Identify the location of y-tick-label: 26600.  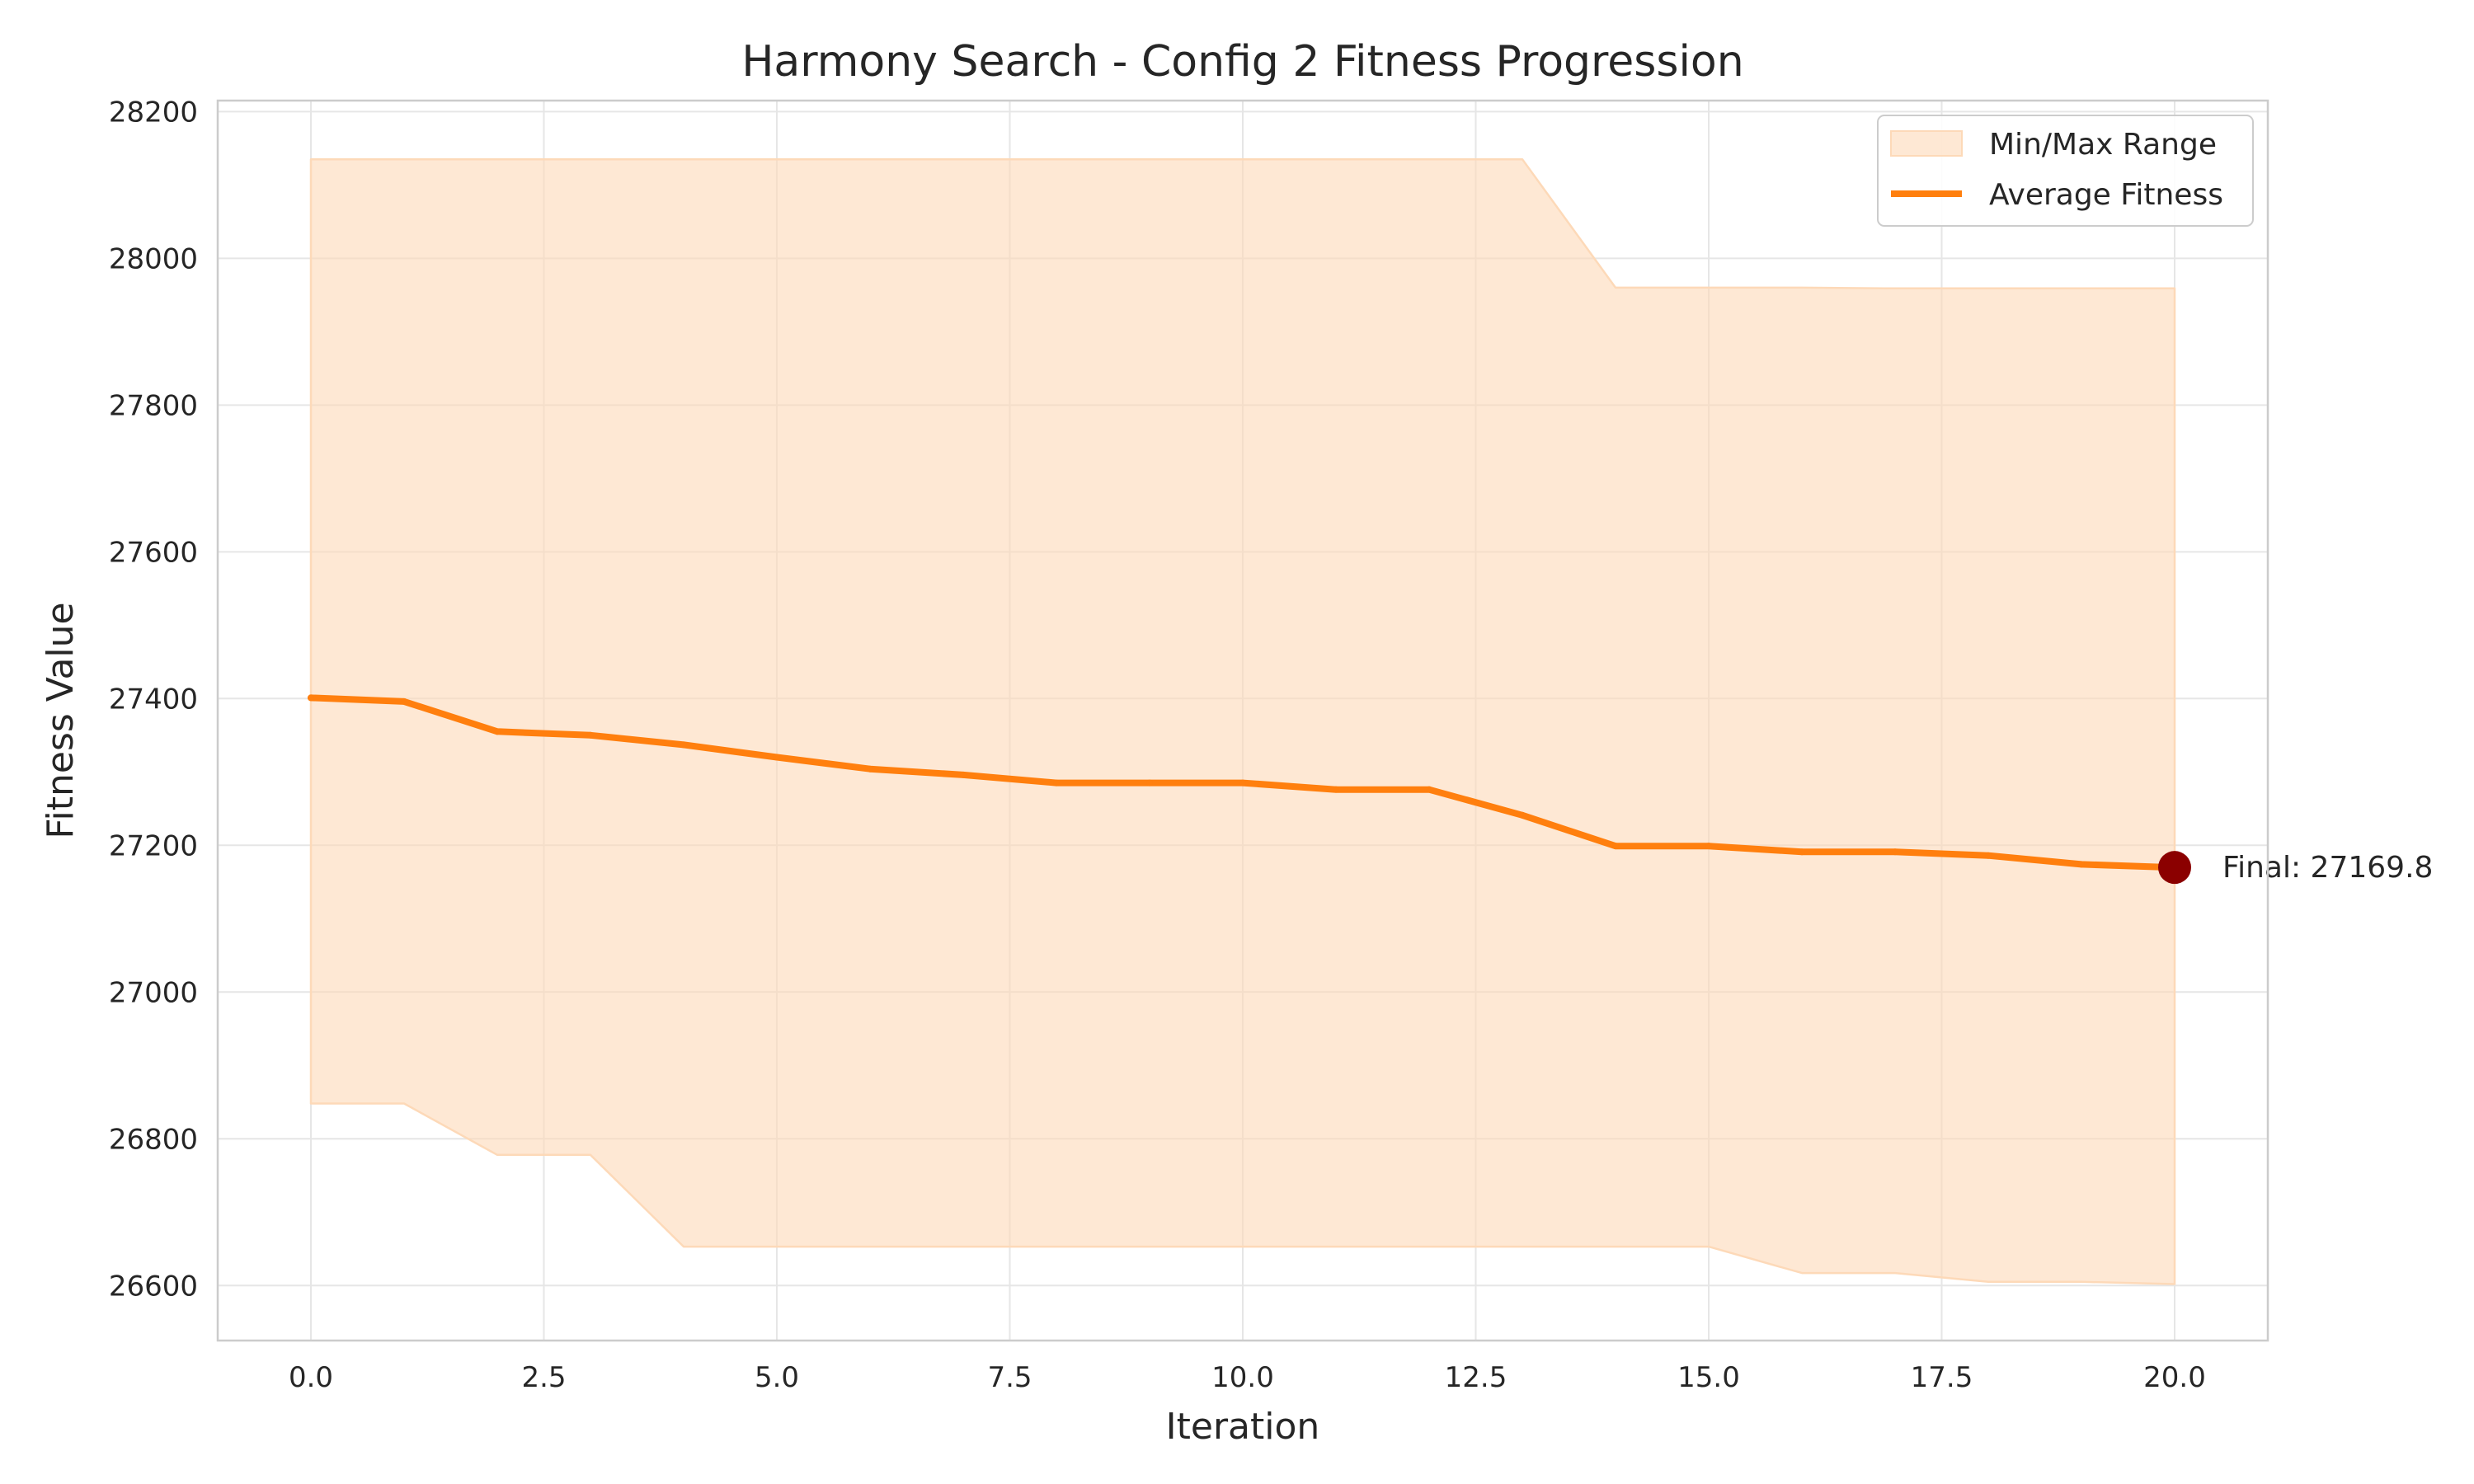
(153, 1286).